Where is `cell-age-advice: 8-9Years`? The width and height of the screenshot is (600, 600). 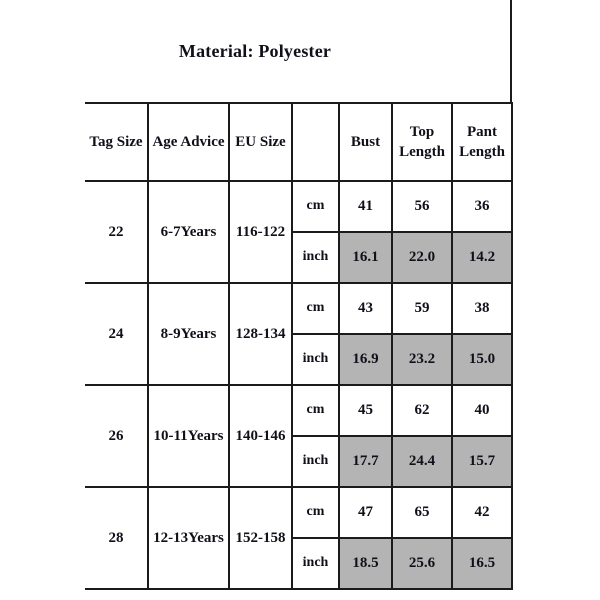
cell-age-advice: 8-9Years is located at coordinates (188, 334).